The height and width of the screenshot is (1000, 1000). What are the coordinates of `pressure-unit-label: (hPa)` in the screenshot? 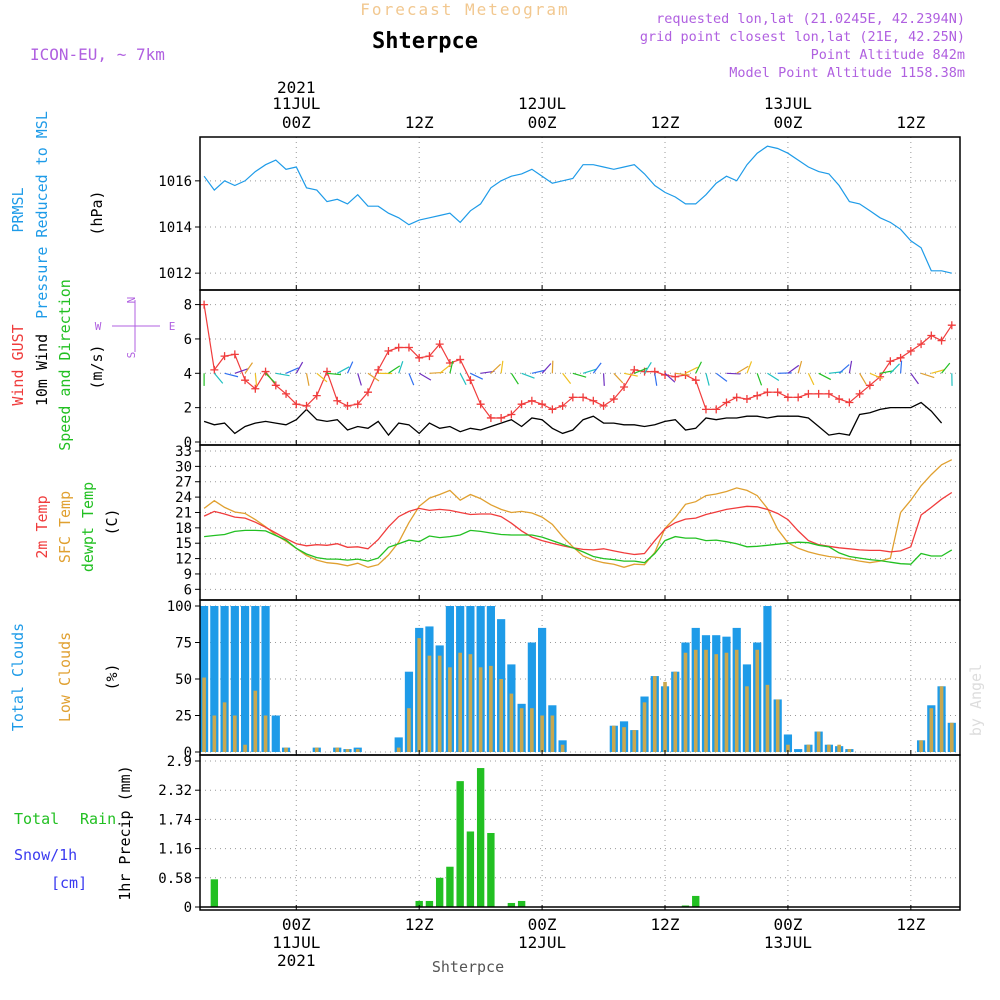 It's located at (97, 212).